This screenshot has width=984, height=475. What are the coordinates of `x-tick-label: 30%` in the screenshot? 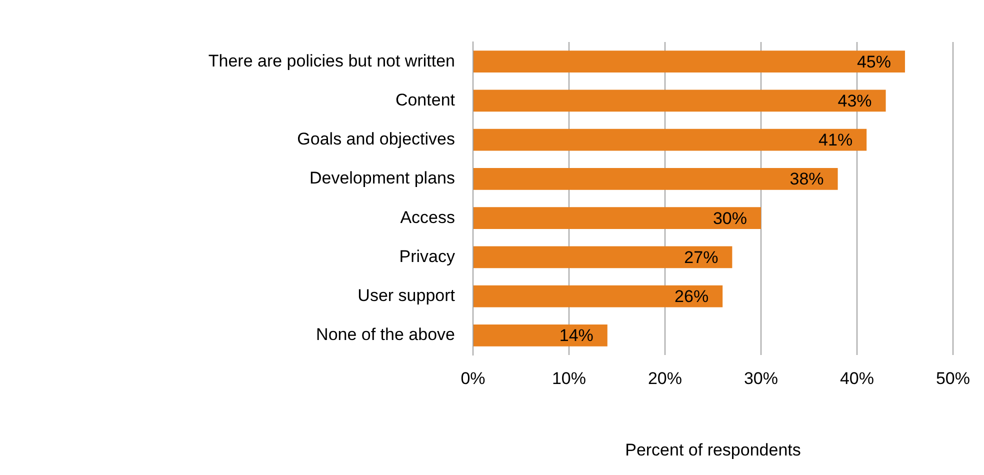 It's located at (761, 378).